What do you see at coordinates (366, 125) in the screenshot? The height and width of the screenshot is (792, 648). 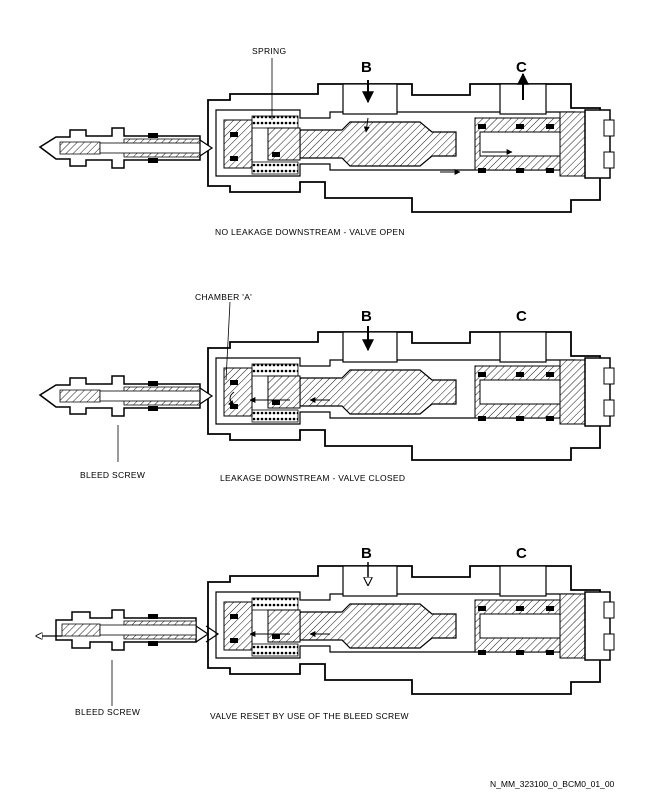 I see `flow-arrow` at bounding box center [366, 125].